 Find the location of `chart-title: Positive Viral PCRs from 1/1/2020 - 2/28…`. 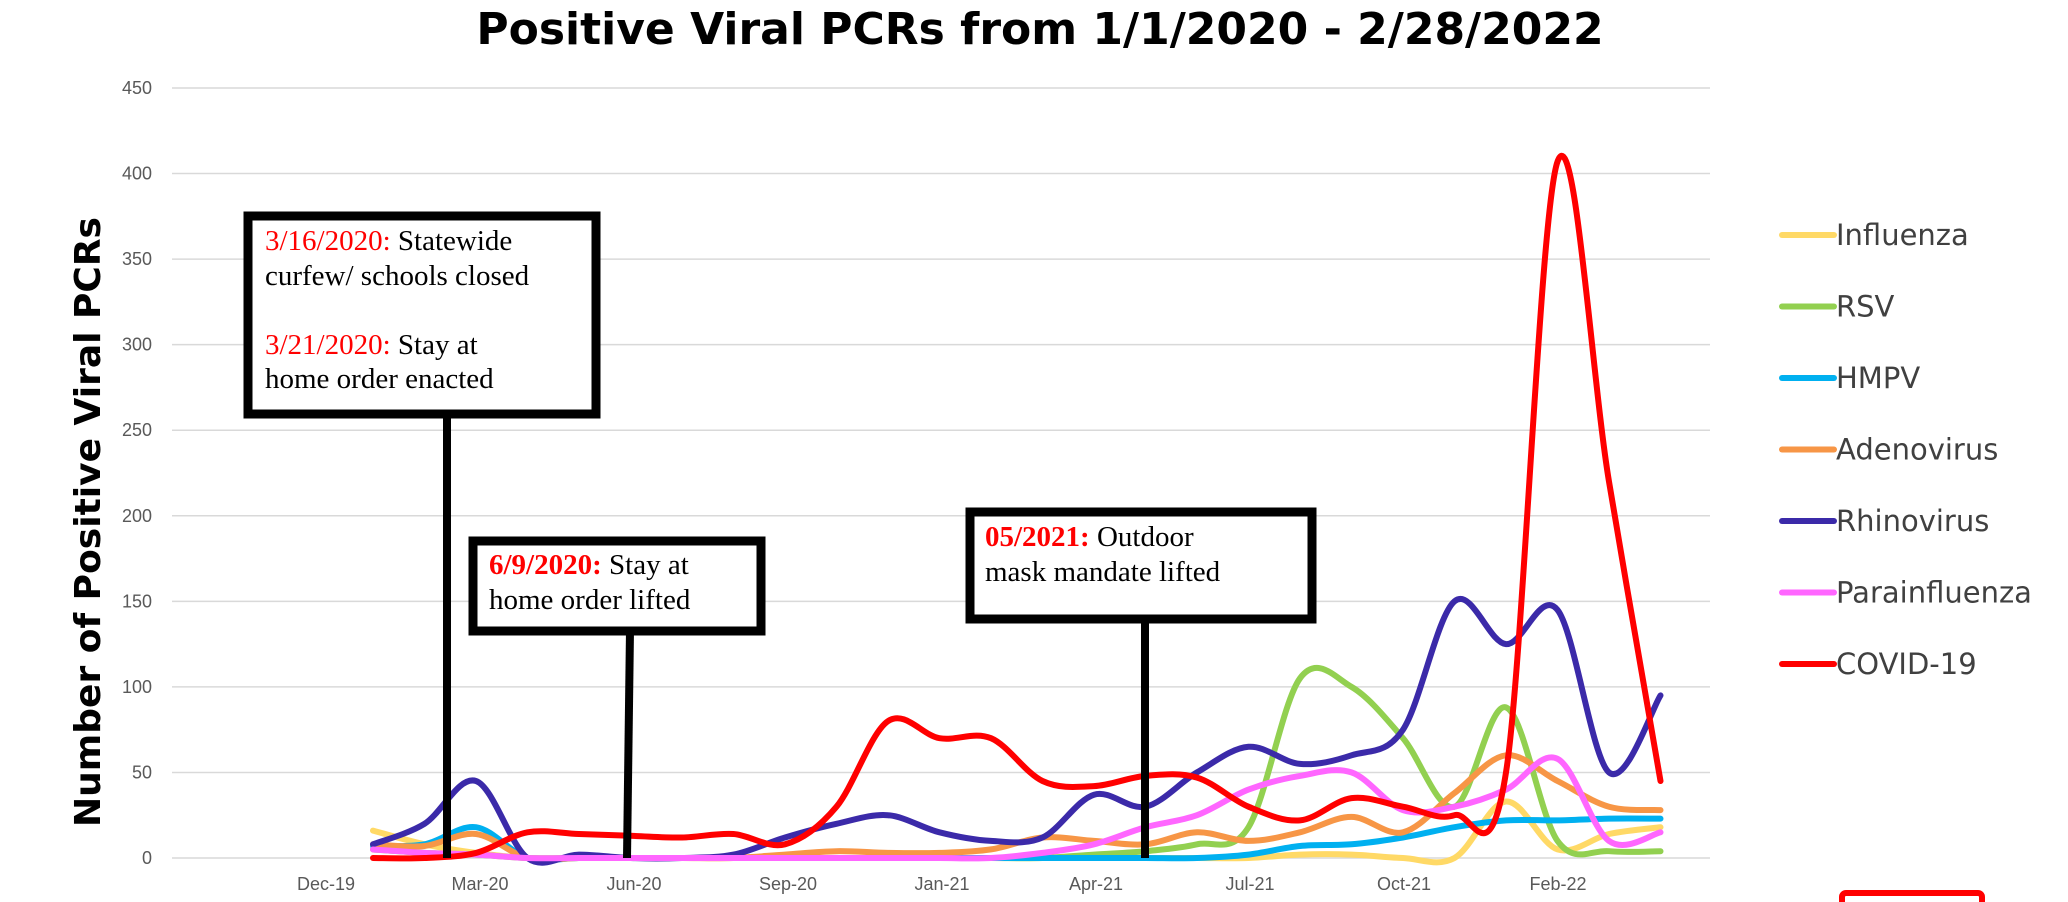

chart-title: Positive Viral PCRs from 1/1/2020 - 2/28… is located at coordinates (1039, 29).